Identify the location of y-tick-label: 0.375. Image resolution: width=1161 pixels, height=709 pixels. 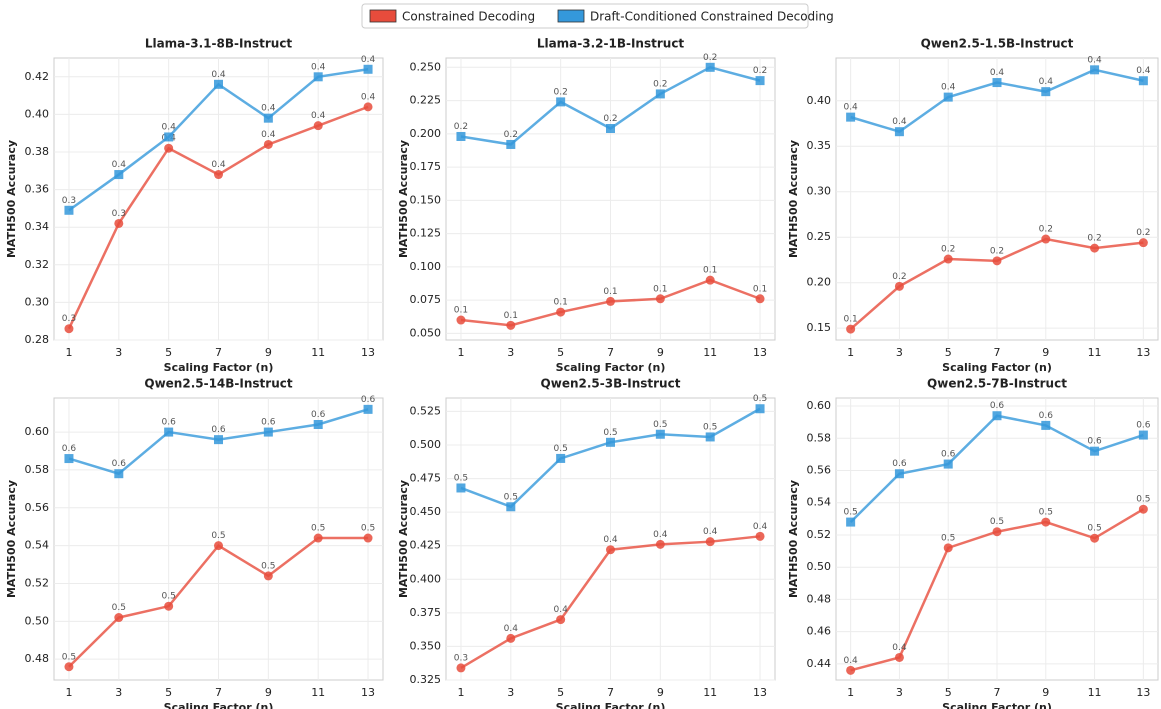
(426, 612).